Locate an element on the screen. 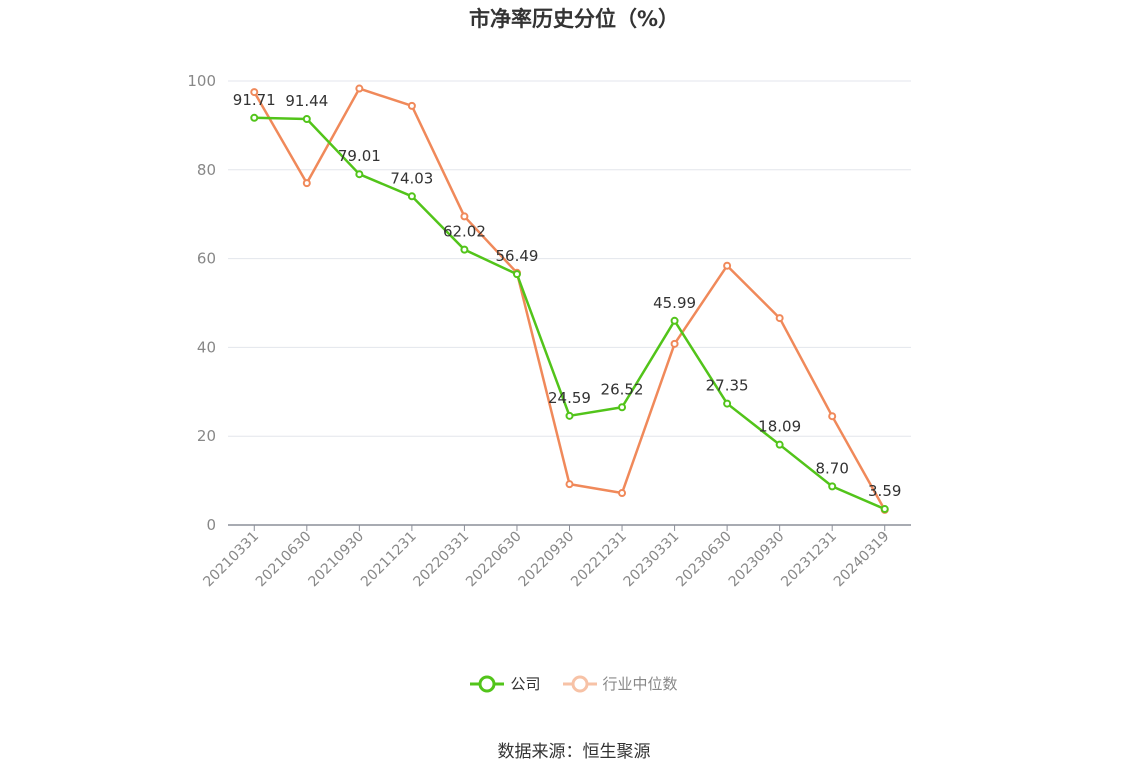  x-tick-label: 20220630 is located at coordinates (494, 560).